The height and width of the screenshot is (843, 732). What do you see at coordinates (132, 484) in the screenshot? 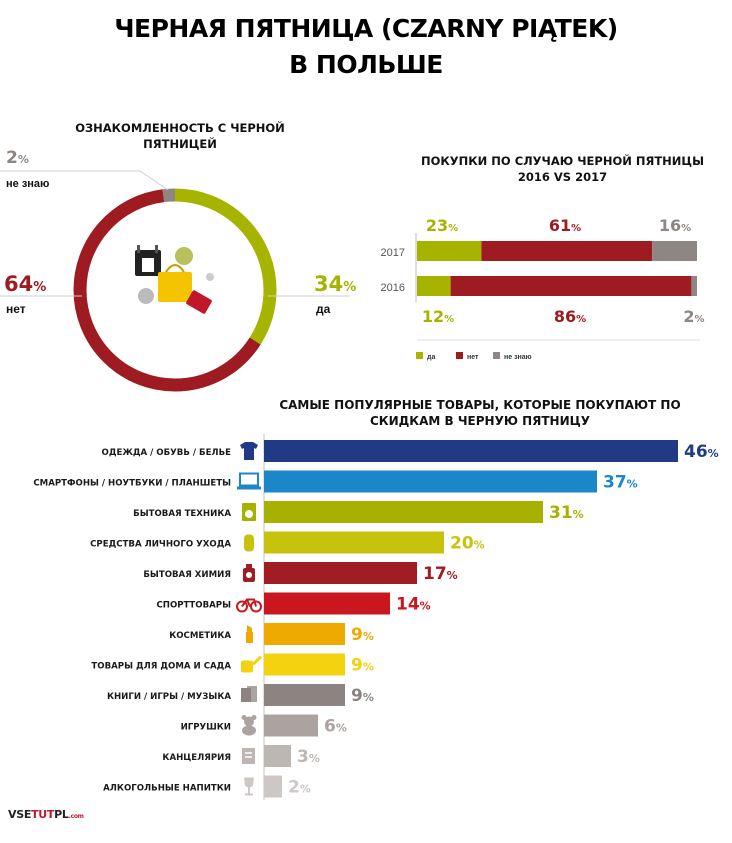
I see `bar-label-1: СМАРТФОНЫ / НОУТБУКИ / ПЛАНШЕТЫ` at bounding box center [132, 484].